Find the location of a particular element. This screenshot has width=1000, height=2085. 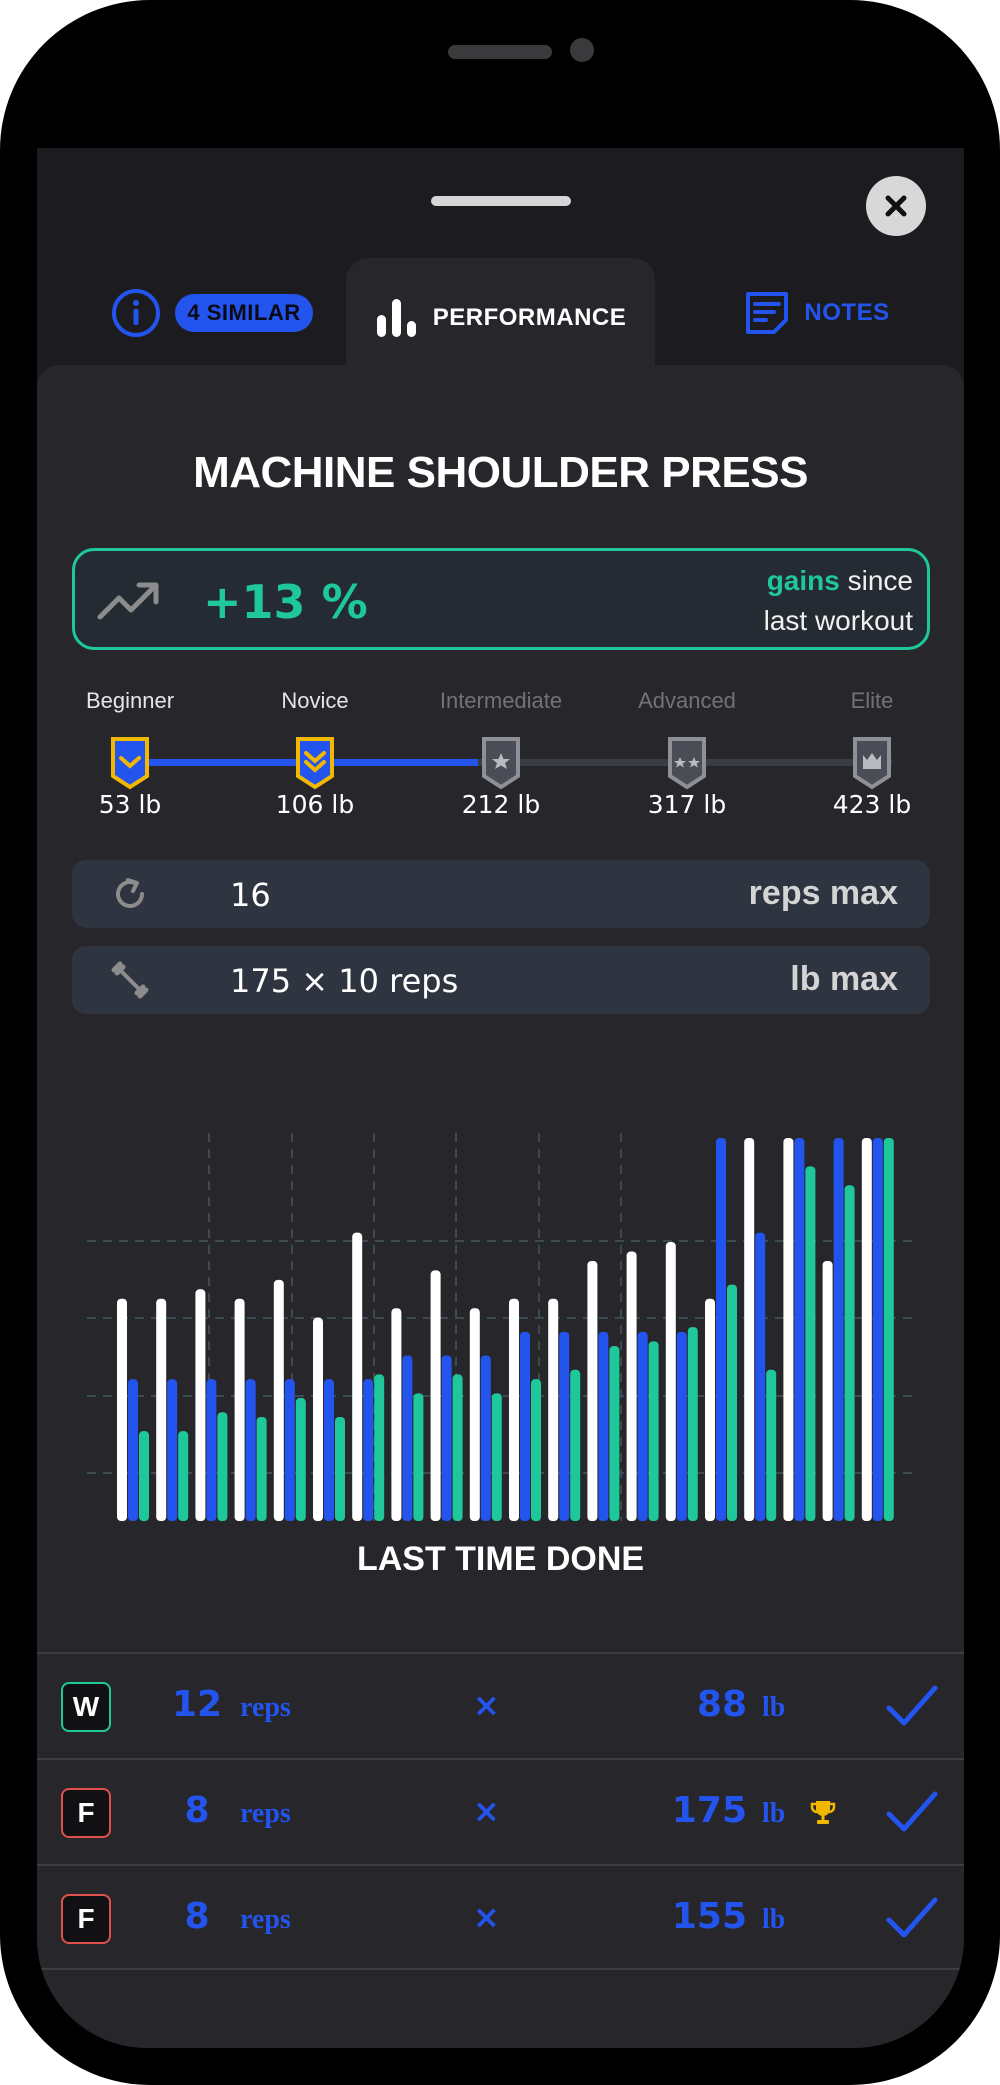

trophy-icon is located at coordinates (823, 1812).